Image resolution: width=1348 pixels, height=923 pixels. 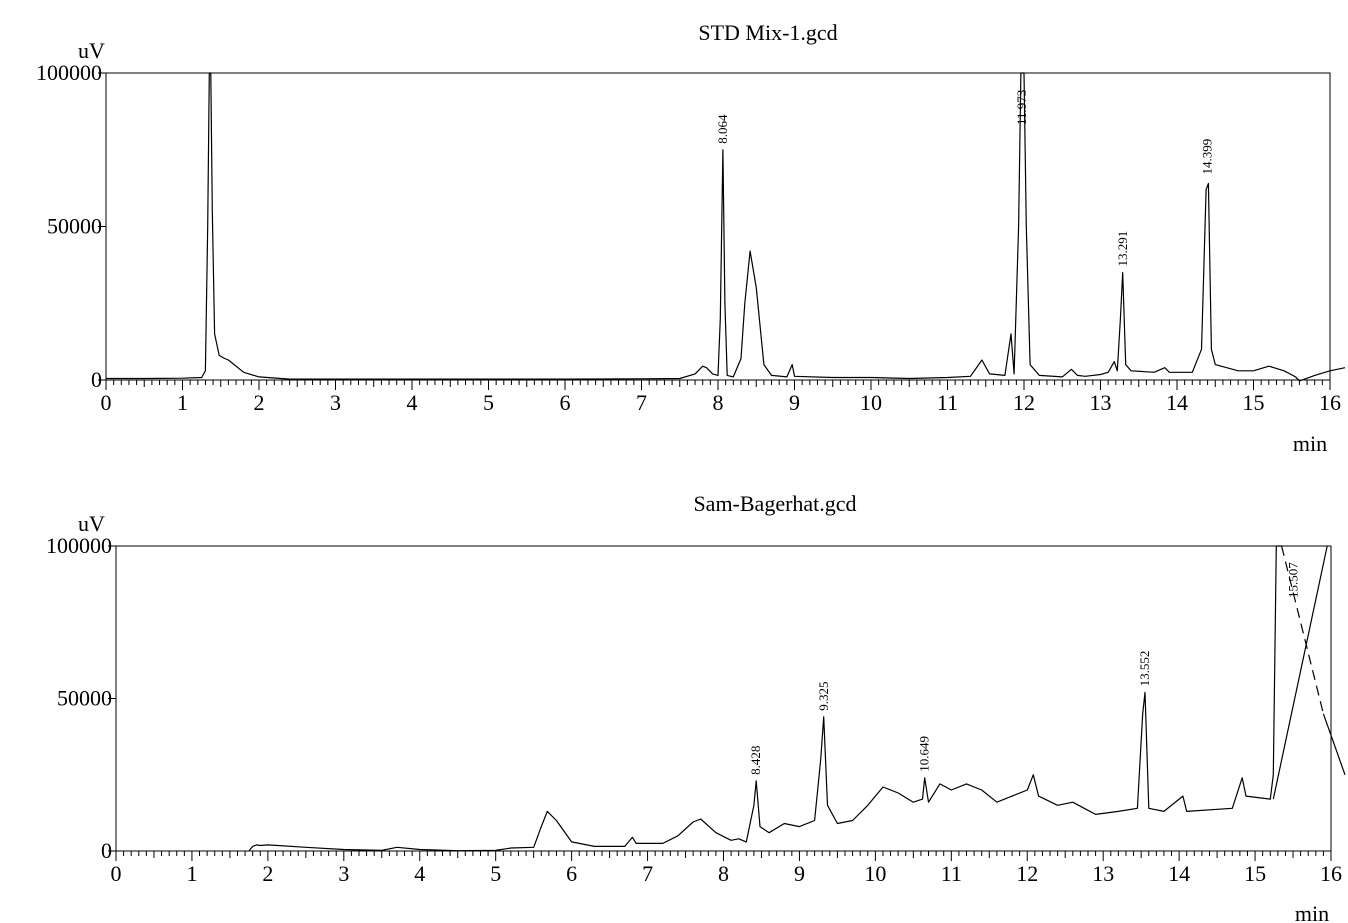 I want to click on peak-label: 13.291, so click(x=1122, y=249).